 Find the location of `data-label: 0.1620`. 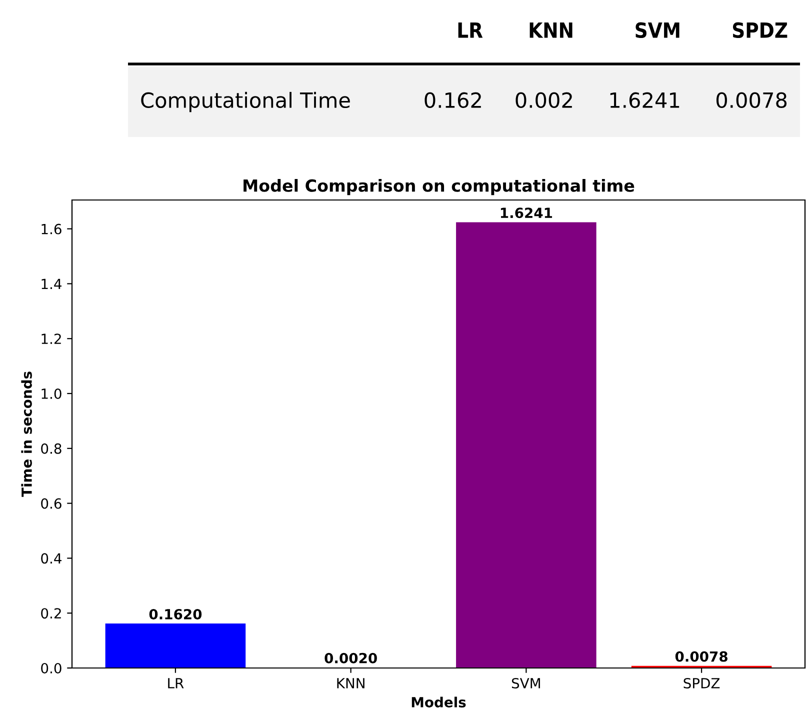

data-label: 0.1620 is located at coordinates (175, 614).